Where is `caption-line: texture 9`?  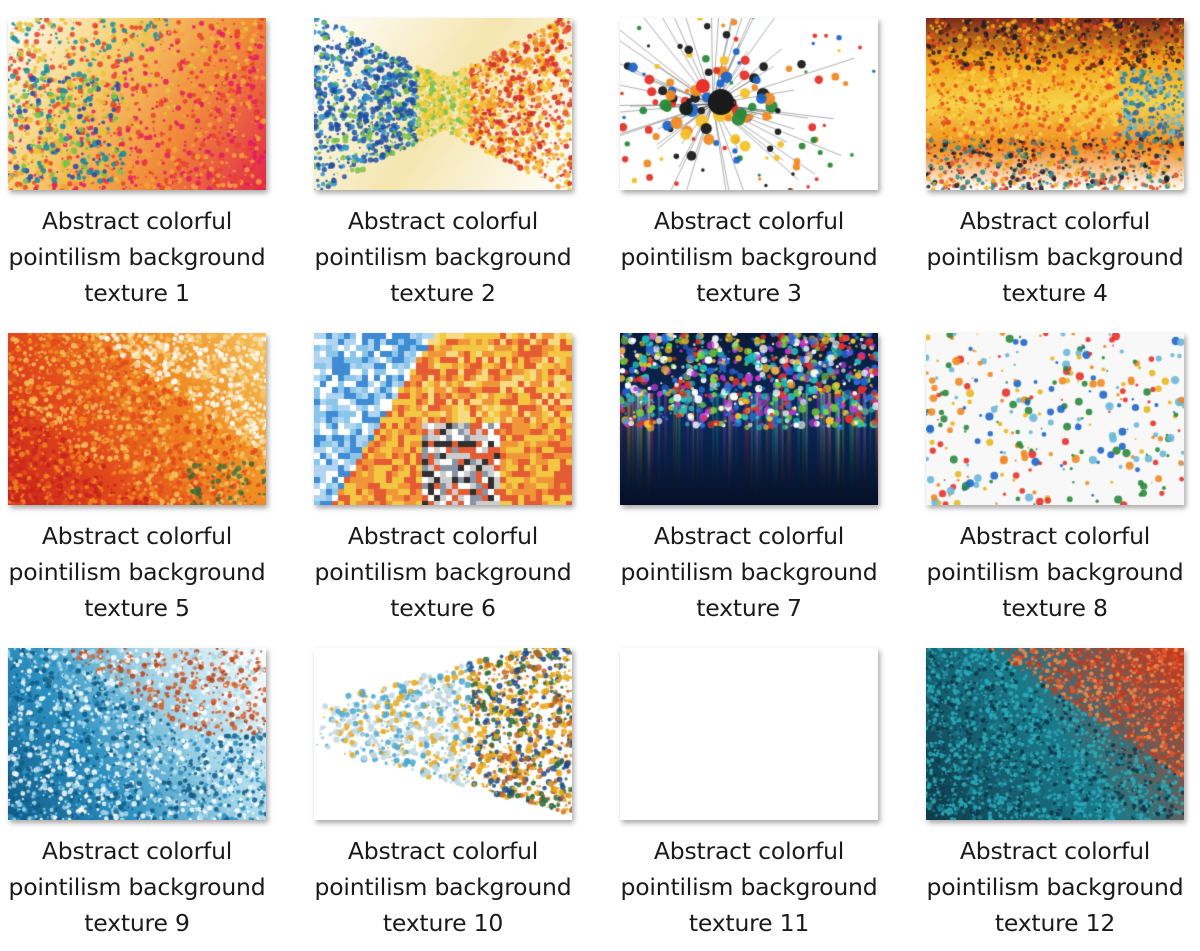 caption-line: texture 9 is located at coordinates (137, 923).